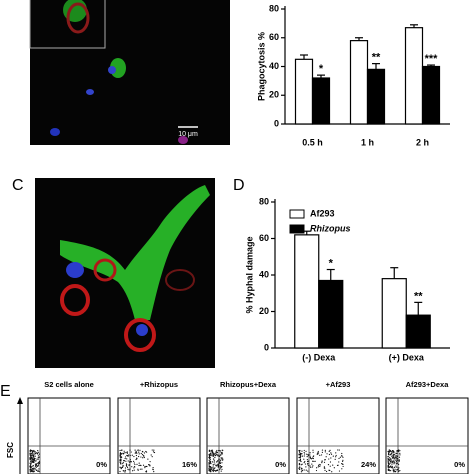 The width and height of the screenshot is (474, 474). I want to click on plot-frame, so click(338, 435).